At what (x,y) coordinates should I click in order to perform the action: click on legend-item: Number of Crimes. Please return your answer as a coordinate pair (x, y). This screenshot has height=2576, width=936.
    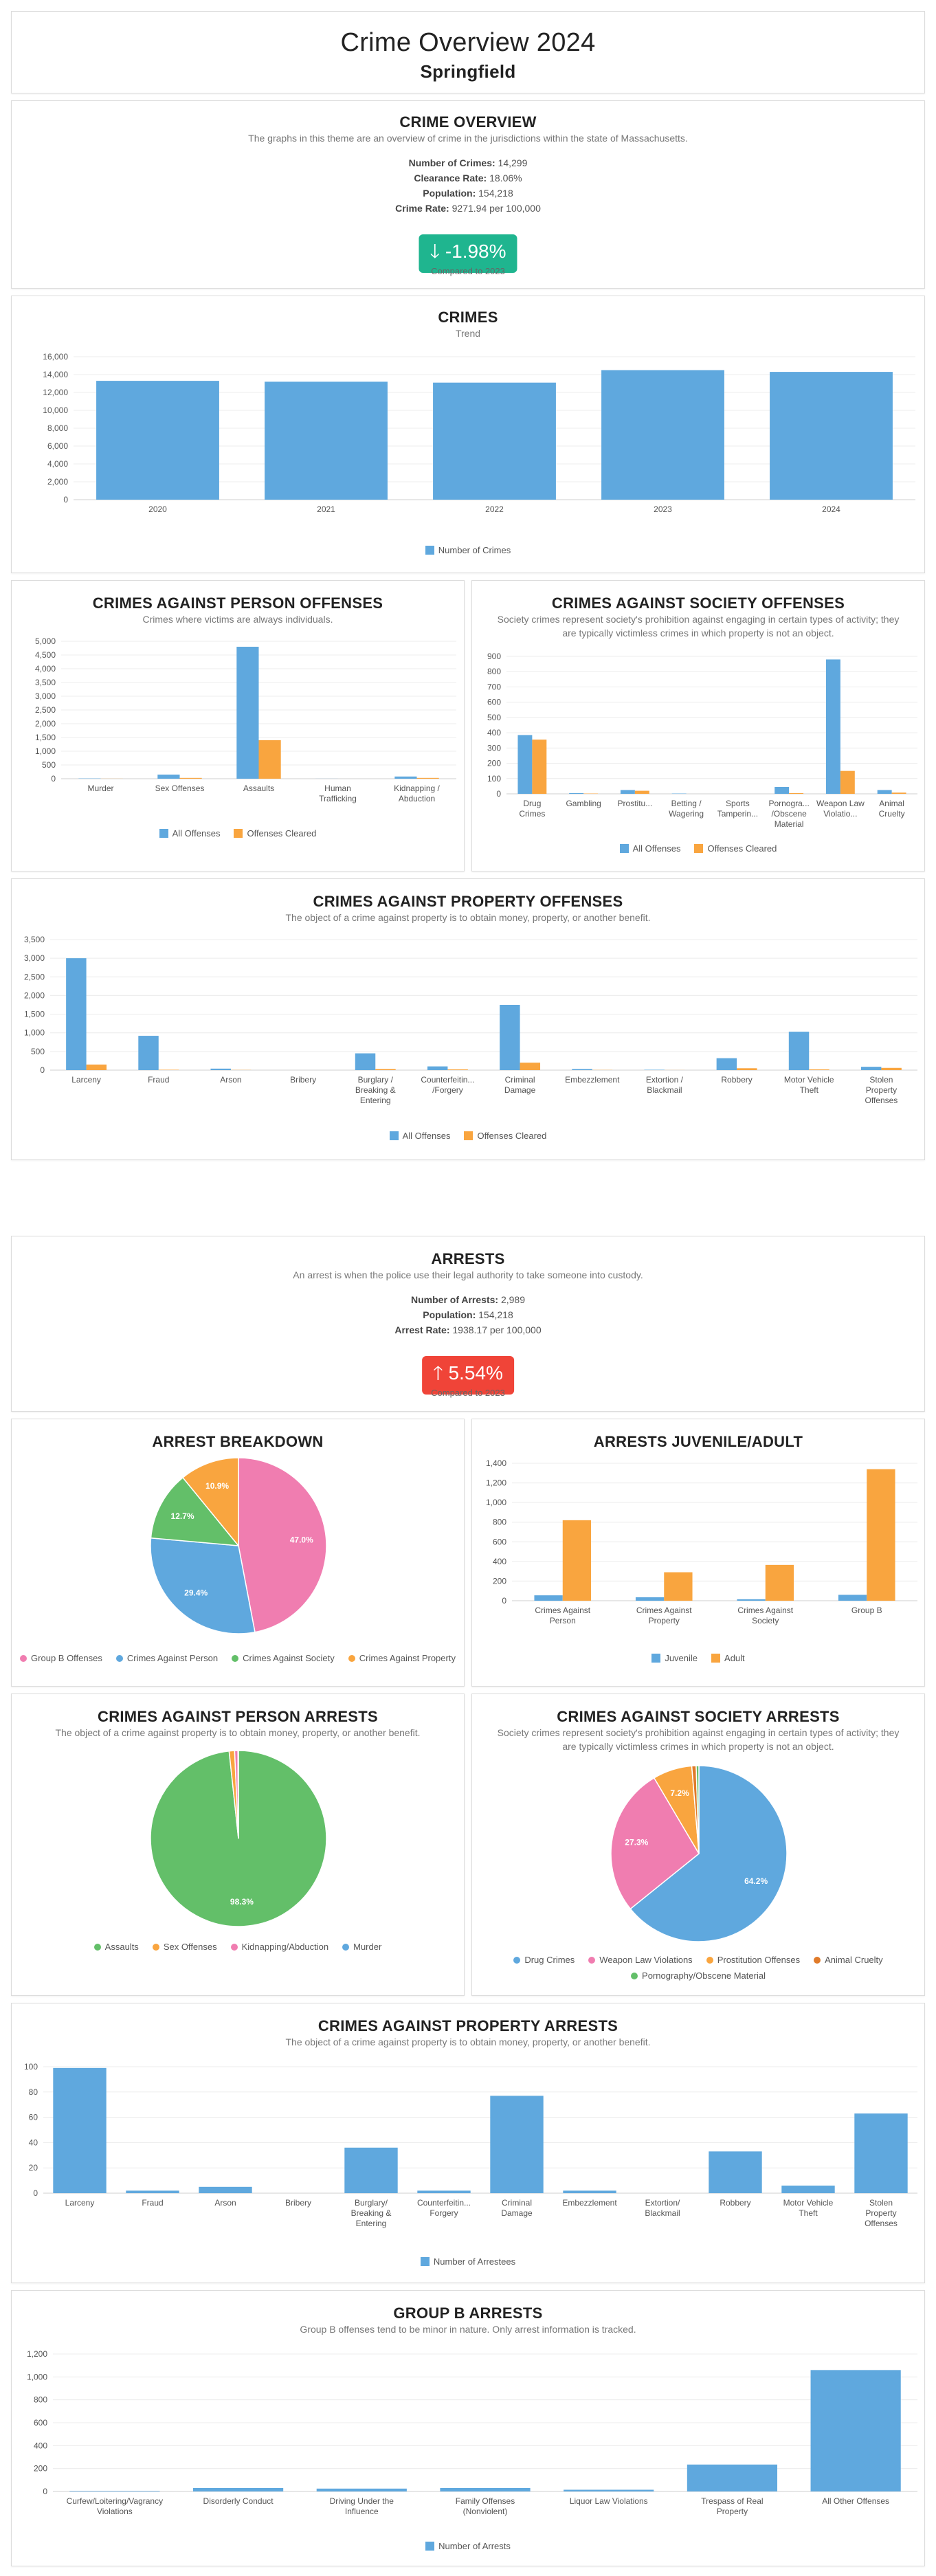
    Looking at the image, I should click on (468, 550).